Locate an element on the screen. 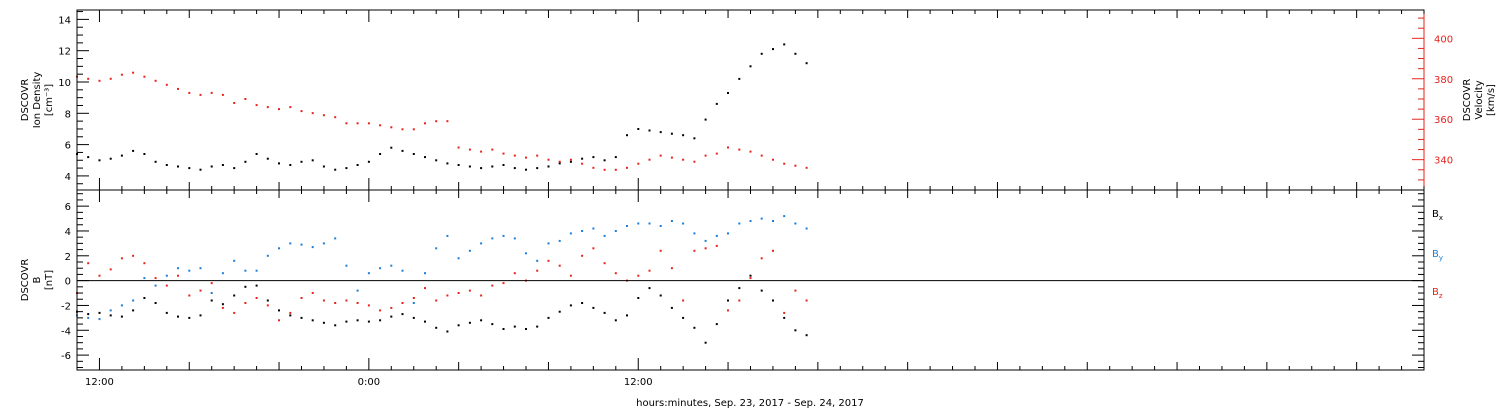 The height and width of the screenshot is (410, 1500). field-tick-label: 6 is located at coordinates (68, 207).